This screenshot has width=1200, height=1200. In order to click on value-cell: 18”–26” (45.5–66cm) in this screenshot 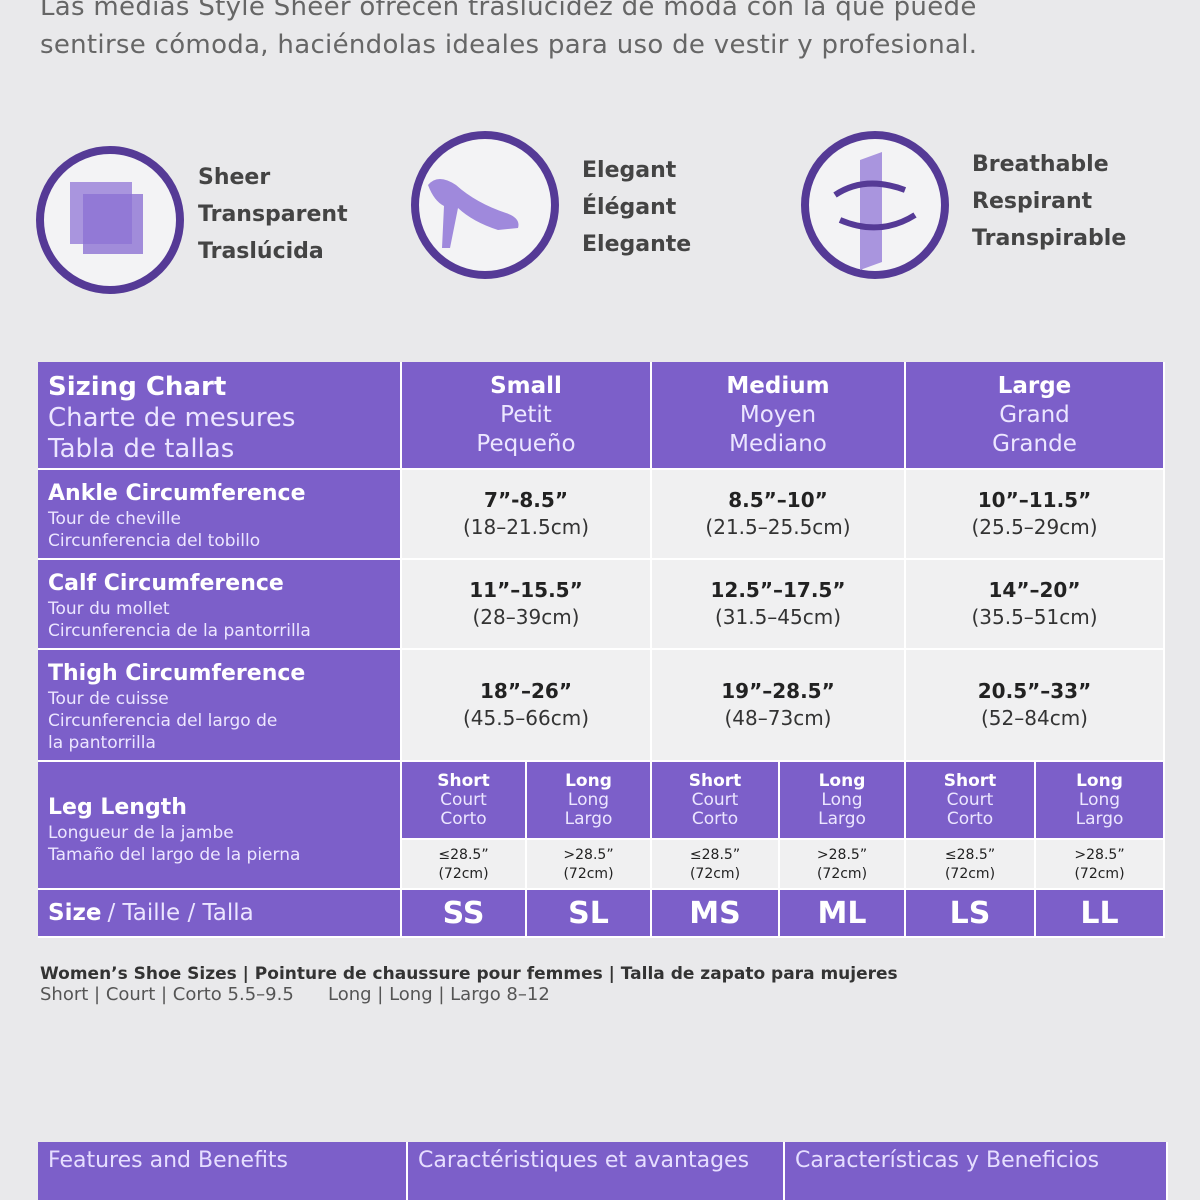, I will do `click(527, 706)`.